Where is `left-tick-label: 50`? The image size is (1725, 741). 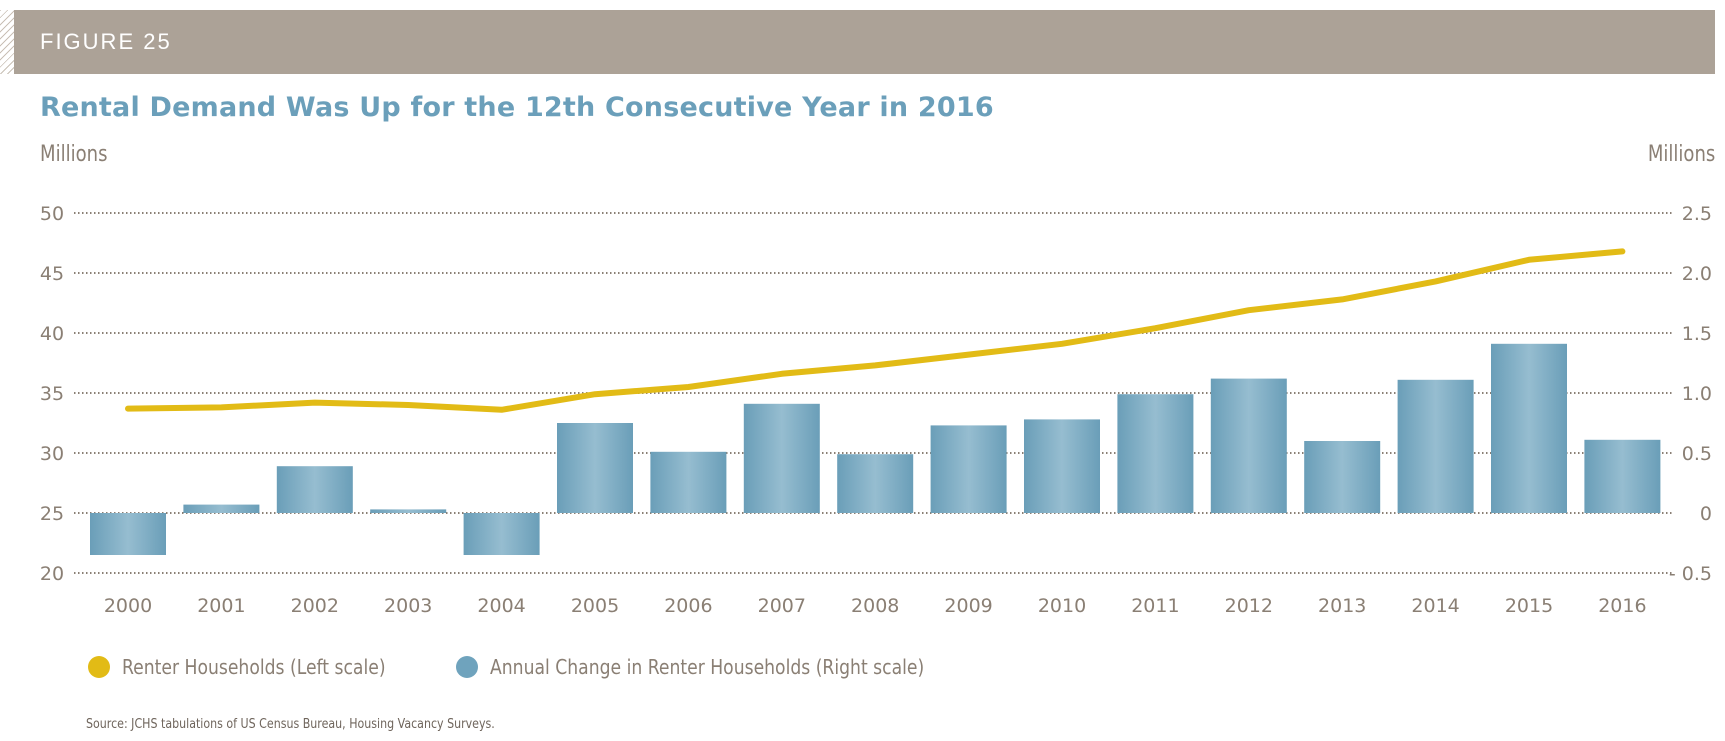
left-tick-label: 50 is located at coordinates (52, 214).